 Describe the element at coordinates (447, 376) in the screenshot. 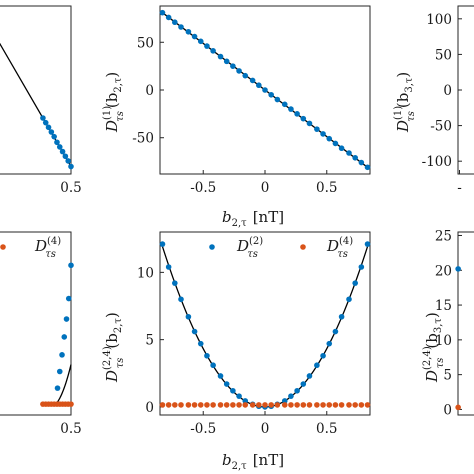

I see `y-tick-label: 5` at that location.